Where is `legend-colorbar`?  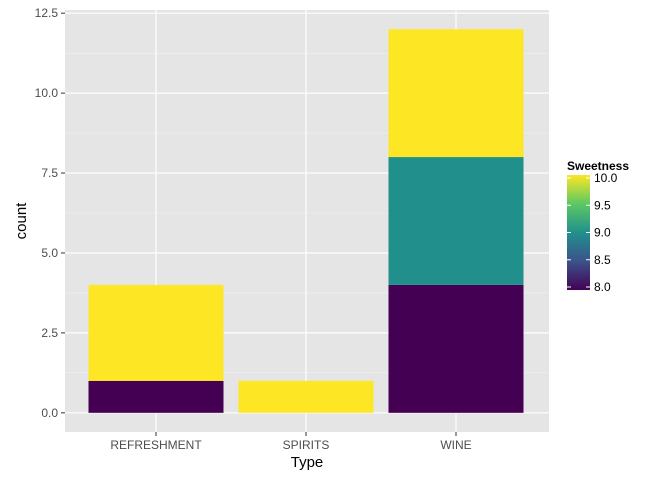
legend-colorbar is located at coordinates (578, 232).